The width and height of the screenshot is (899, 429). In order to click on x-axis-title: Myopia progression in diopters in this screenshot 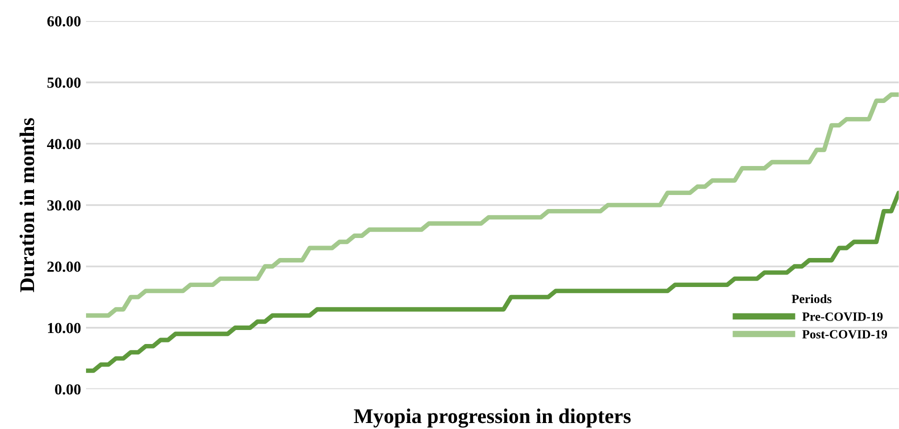, I will do `click(492, 418)`.